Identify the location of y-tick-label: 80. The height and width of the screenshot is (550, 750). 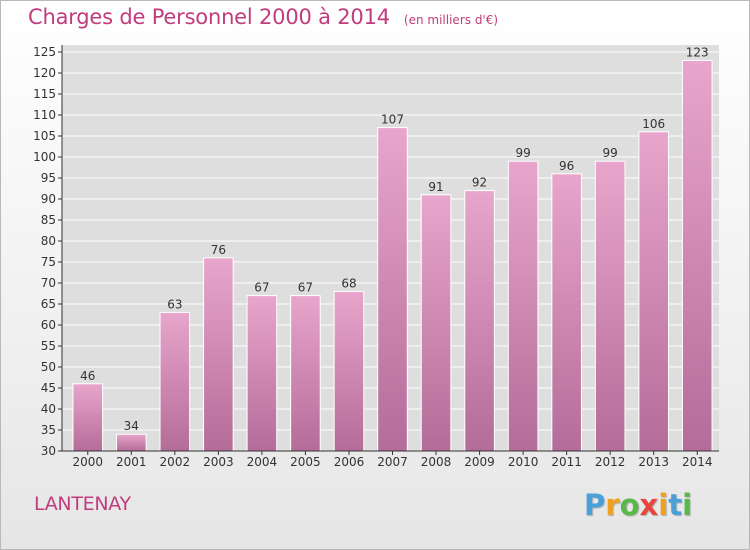
(48, 241).